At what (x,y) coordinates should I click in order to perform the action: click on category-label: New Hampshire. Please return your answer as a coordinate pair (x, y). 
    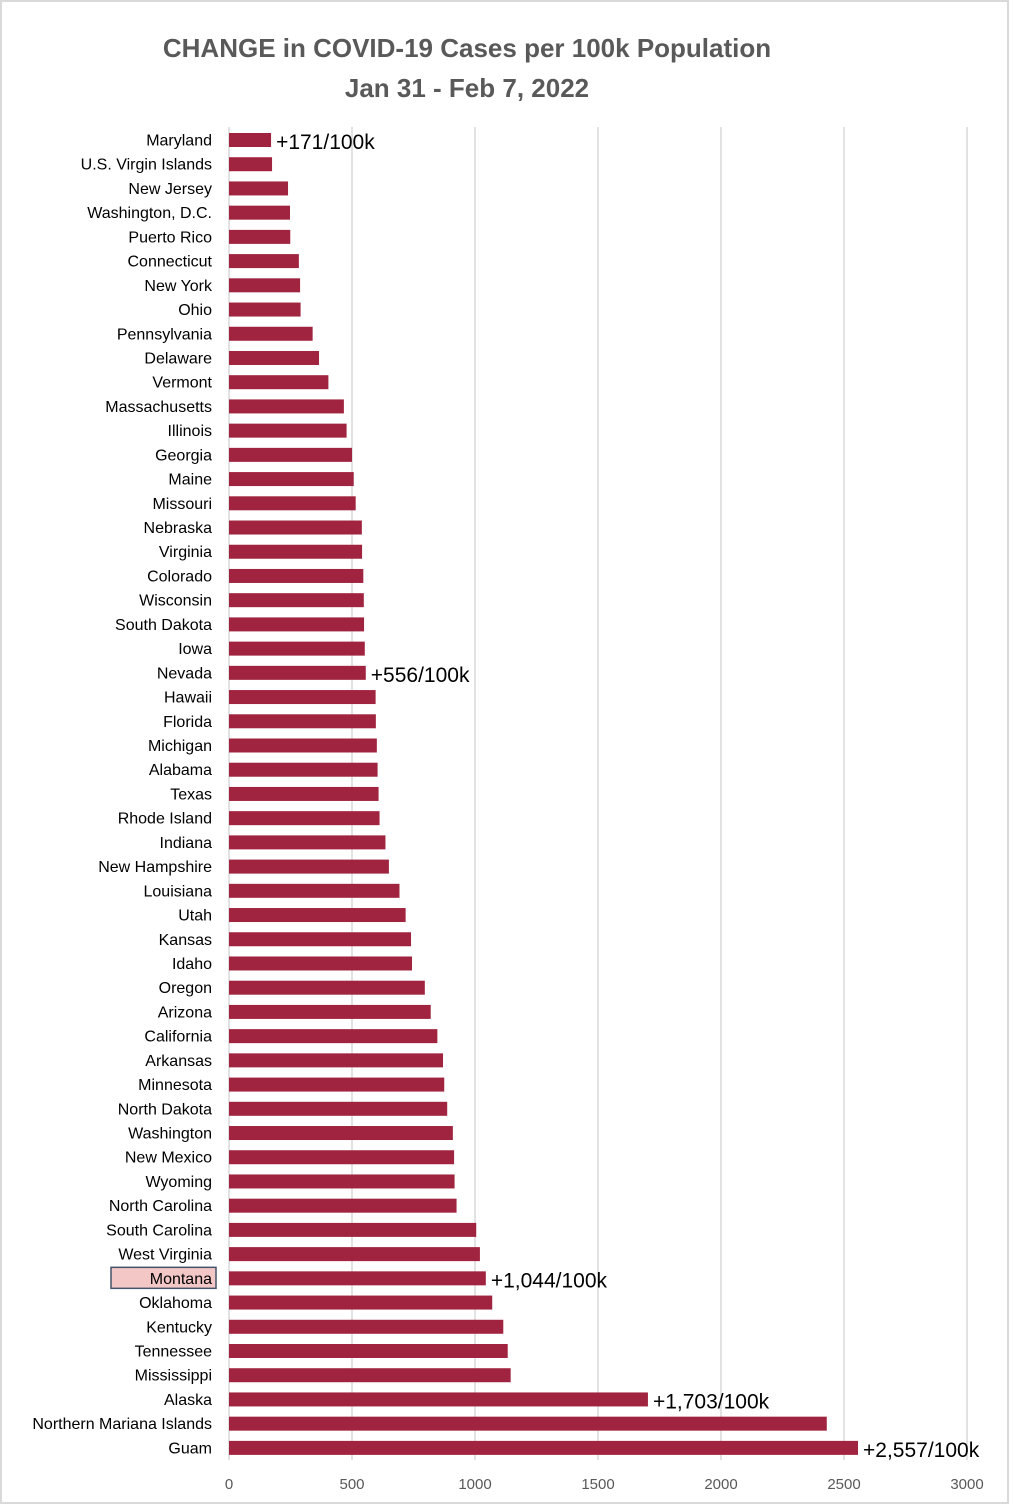
    Looking at the image, I should click on (155, 867).